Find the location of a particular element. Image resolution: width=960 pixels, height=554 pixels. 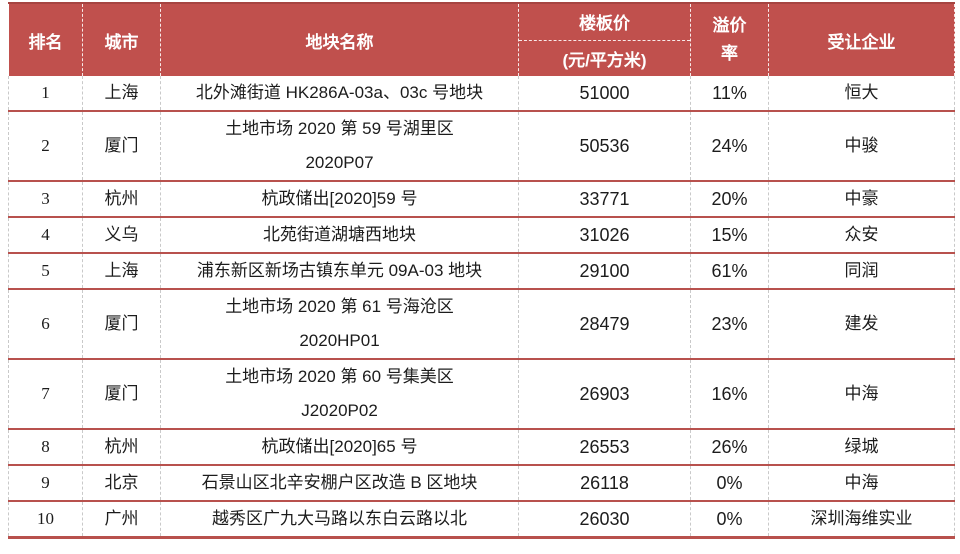

header-parcel-name: 地块名称 is located at coordinates (339, 39).